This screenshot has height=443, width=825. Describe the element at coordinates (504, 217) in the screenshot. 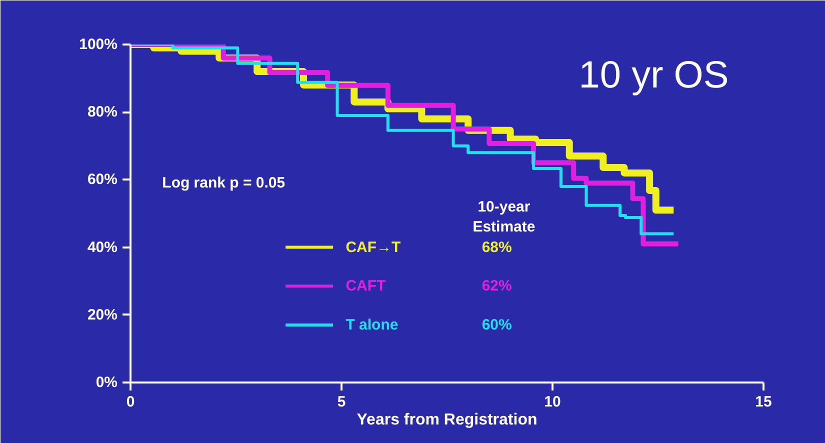

I see `annotation: 10-year Estimate` at that location.